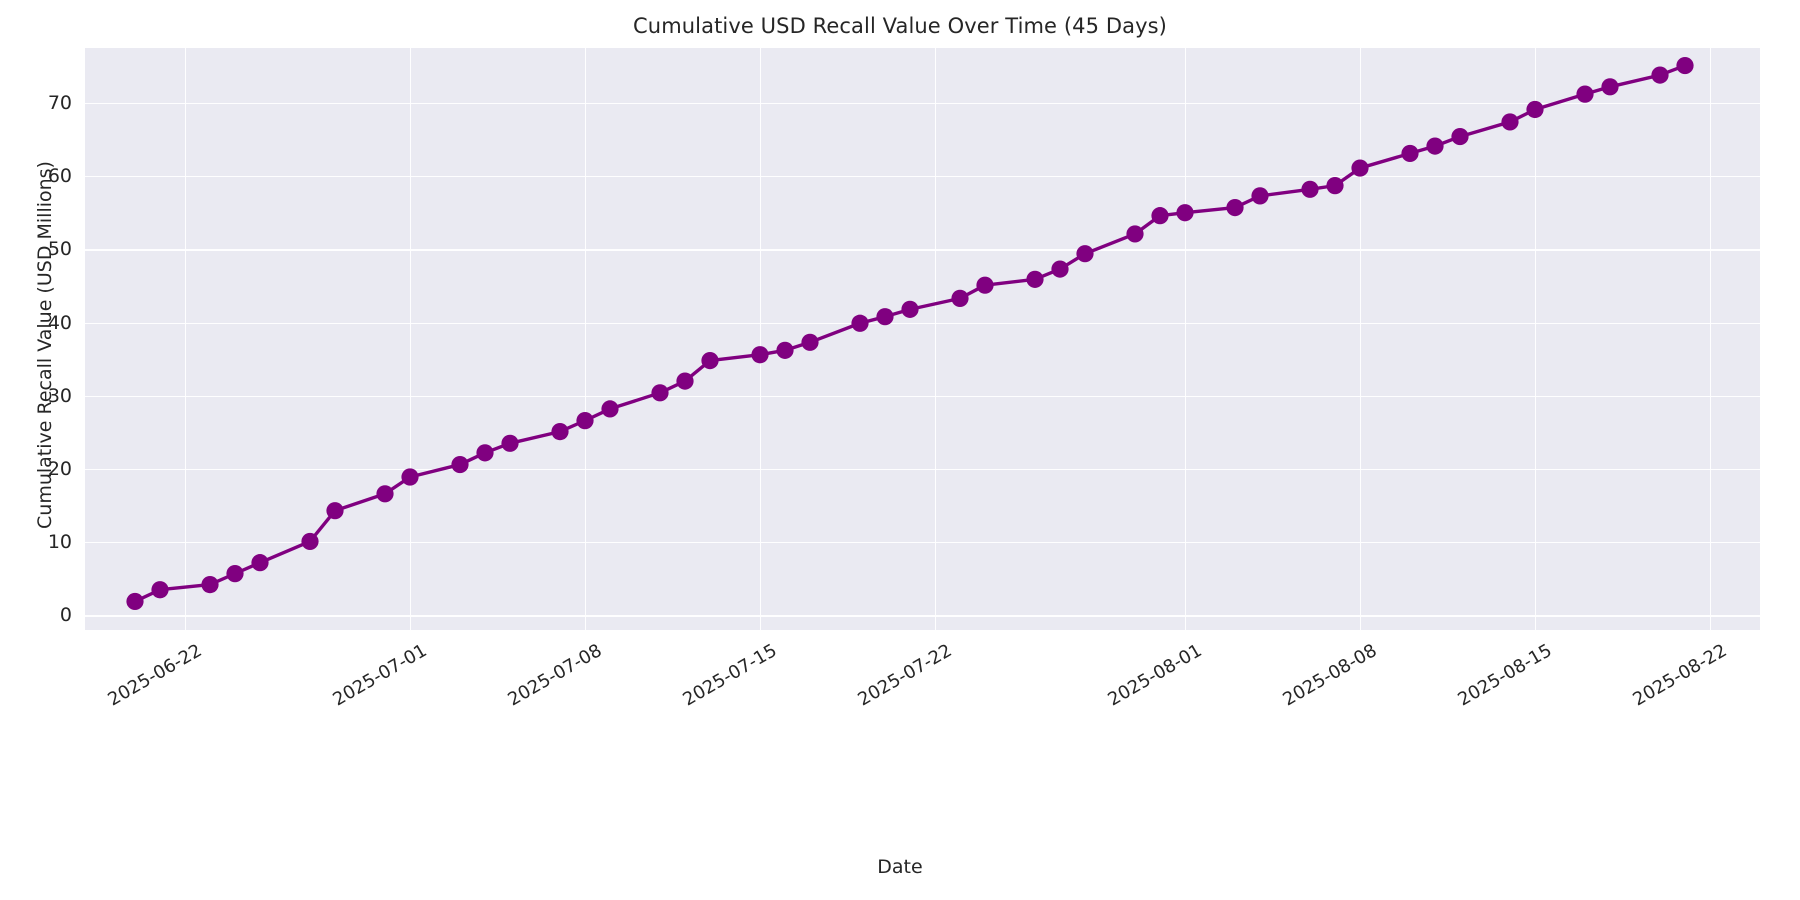 This screenshot has width=1800, height=900. Describe the element at coordinates (45, 345) in the screenshot. I see `y-axis-title: Cumulative Recall Value (USD Millions)` at that location.